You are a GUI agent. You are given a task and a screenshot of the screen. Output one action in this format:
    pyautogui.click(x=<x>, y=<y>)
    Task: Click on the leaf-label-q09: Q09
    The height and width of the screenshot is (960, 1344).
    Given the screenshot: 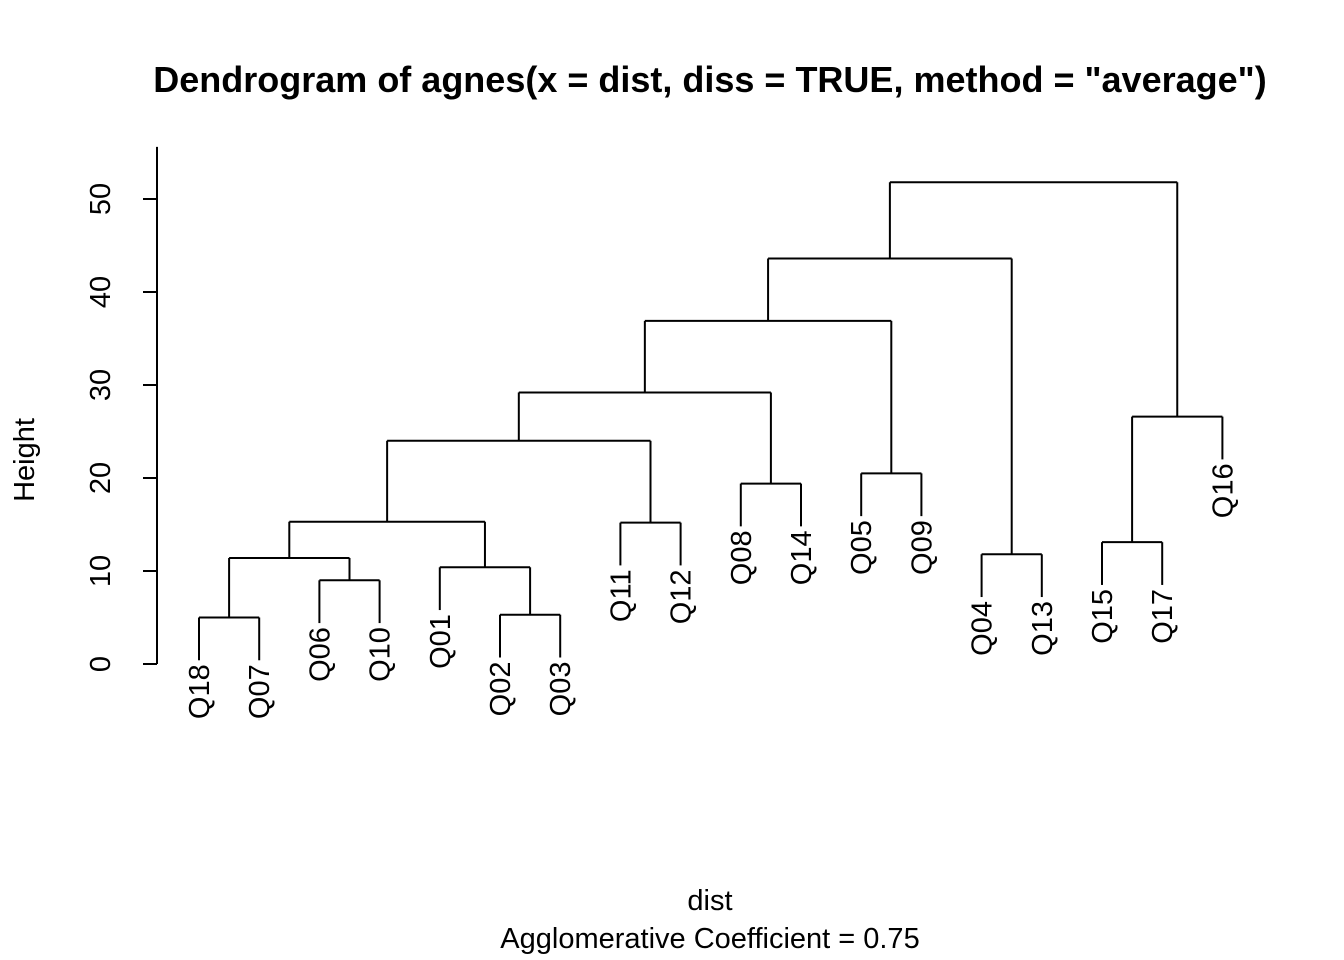 What is the action you would take?
    pyautogui.click(x=922, y=547)
    